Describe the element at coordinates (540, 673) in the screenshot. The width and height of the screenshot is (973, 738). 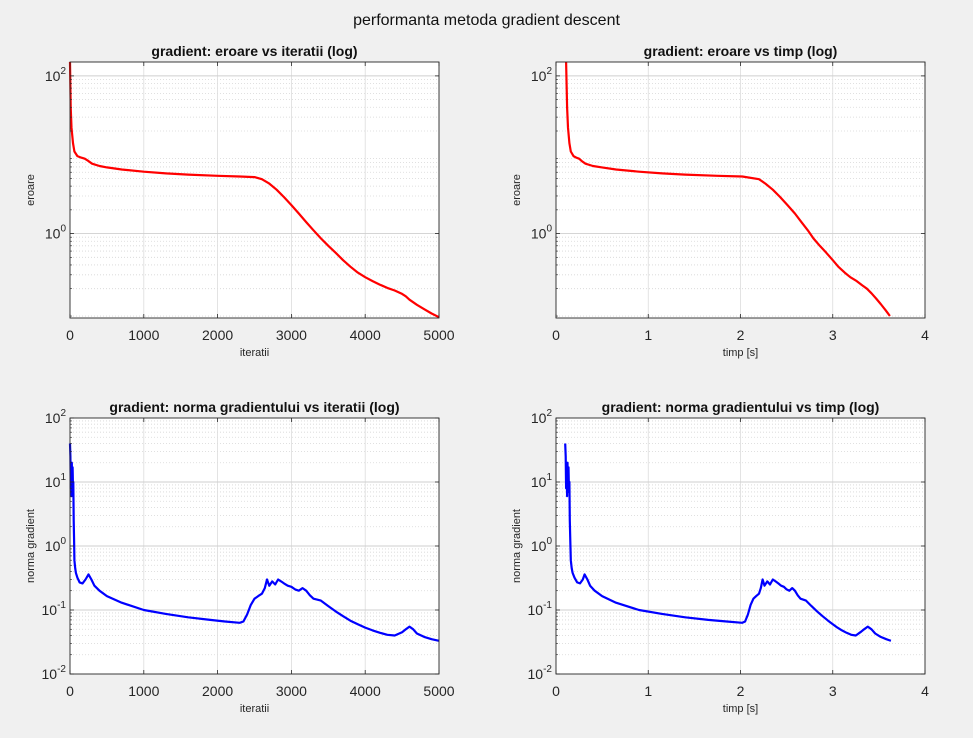
I see `chart-4-y-tick-label: 10⁻²` at that location.